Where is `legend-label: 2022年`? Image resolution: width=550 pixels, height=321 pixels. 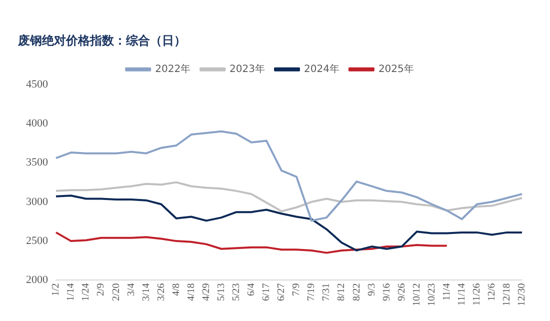
legend-label: 2022年 is located at coordinates (173, 68).